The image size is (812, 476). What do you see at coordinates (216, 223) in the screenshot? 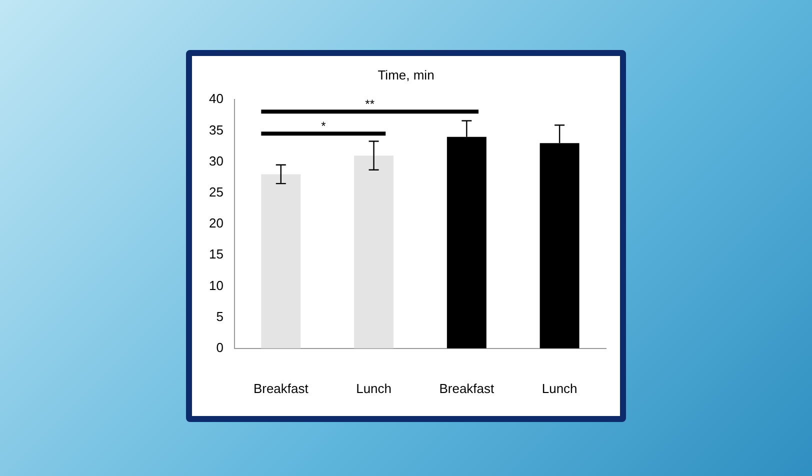
I see `y-tick-label: 20` at bounding box center [216, 223].